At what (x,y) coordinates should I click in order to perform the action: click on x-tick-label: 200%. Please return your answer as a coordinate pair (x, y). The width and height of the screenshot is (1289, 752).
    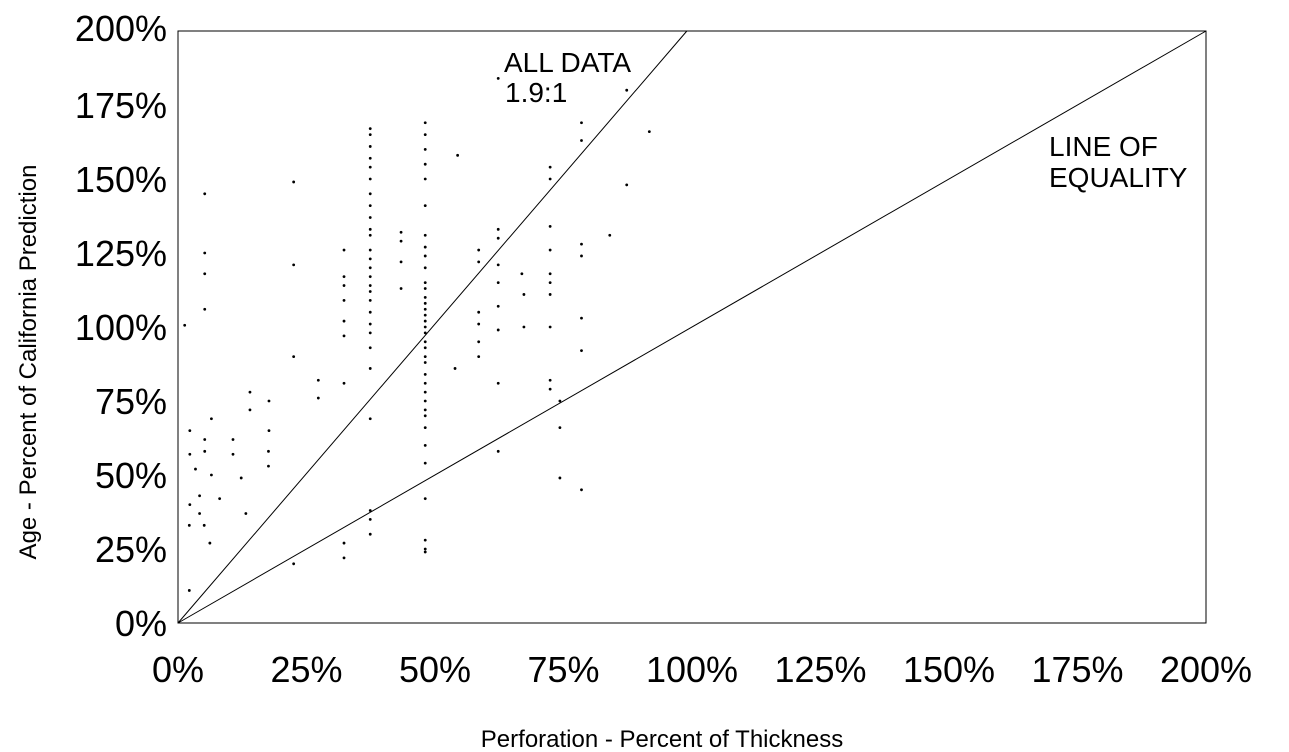
    Looking at the image, I should click on (1206, 669).